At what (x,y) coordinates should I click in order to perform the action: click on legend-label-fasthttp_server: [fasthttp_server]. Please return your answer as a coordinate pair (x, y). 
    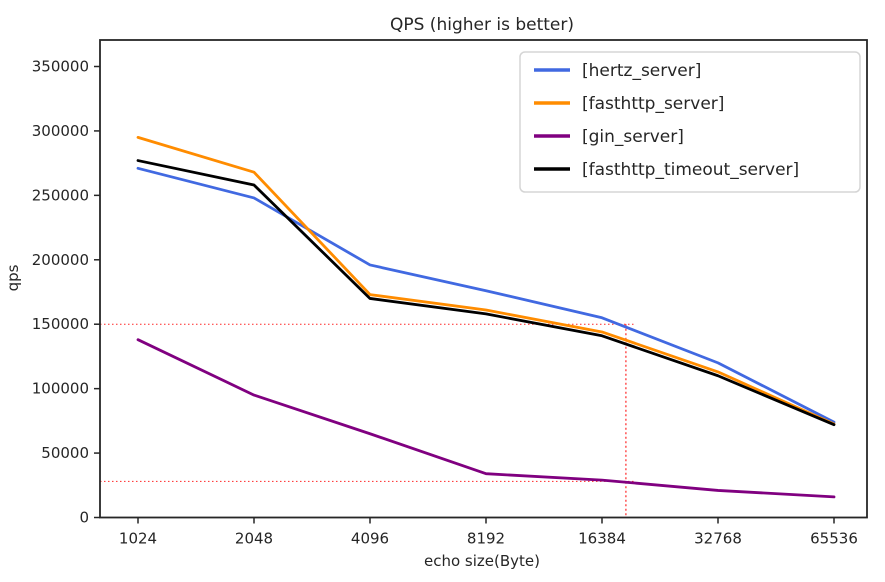
    Looking at the image, I should click on (653, 104).